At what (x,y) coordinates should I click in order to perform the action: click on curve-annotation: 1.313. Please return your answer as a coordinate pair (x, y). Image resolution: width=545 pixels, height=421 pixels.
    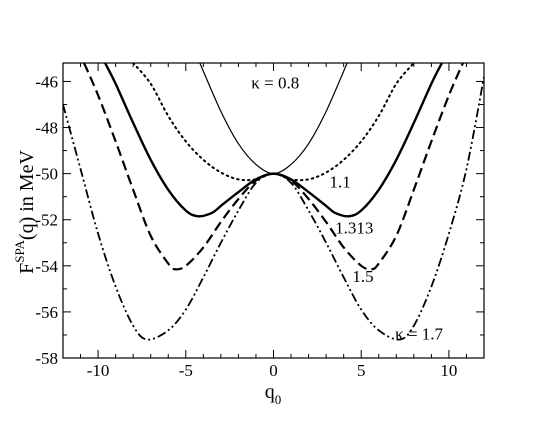
    Looking at the image, I should click on (354, 228).